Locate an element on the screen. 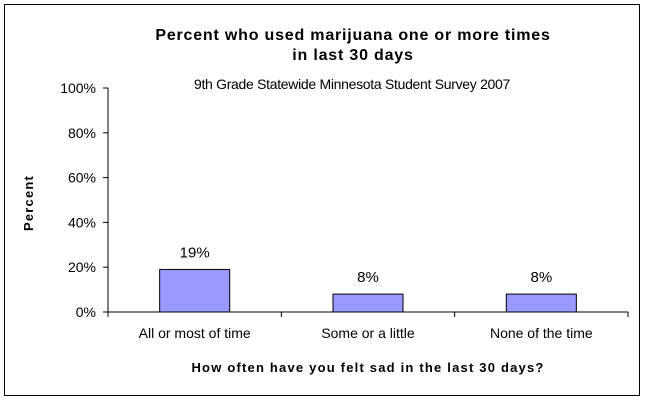  x-category-label: None of the time is located at coordinates (541, 333).